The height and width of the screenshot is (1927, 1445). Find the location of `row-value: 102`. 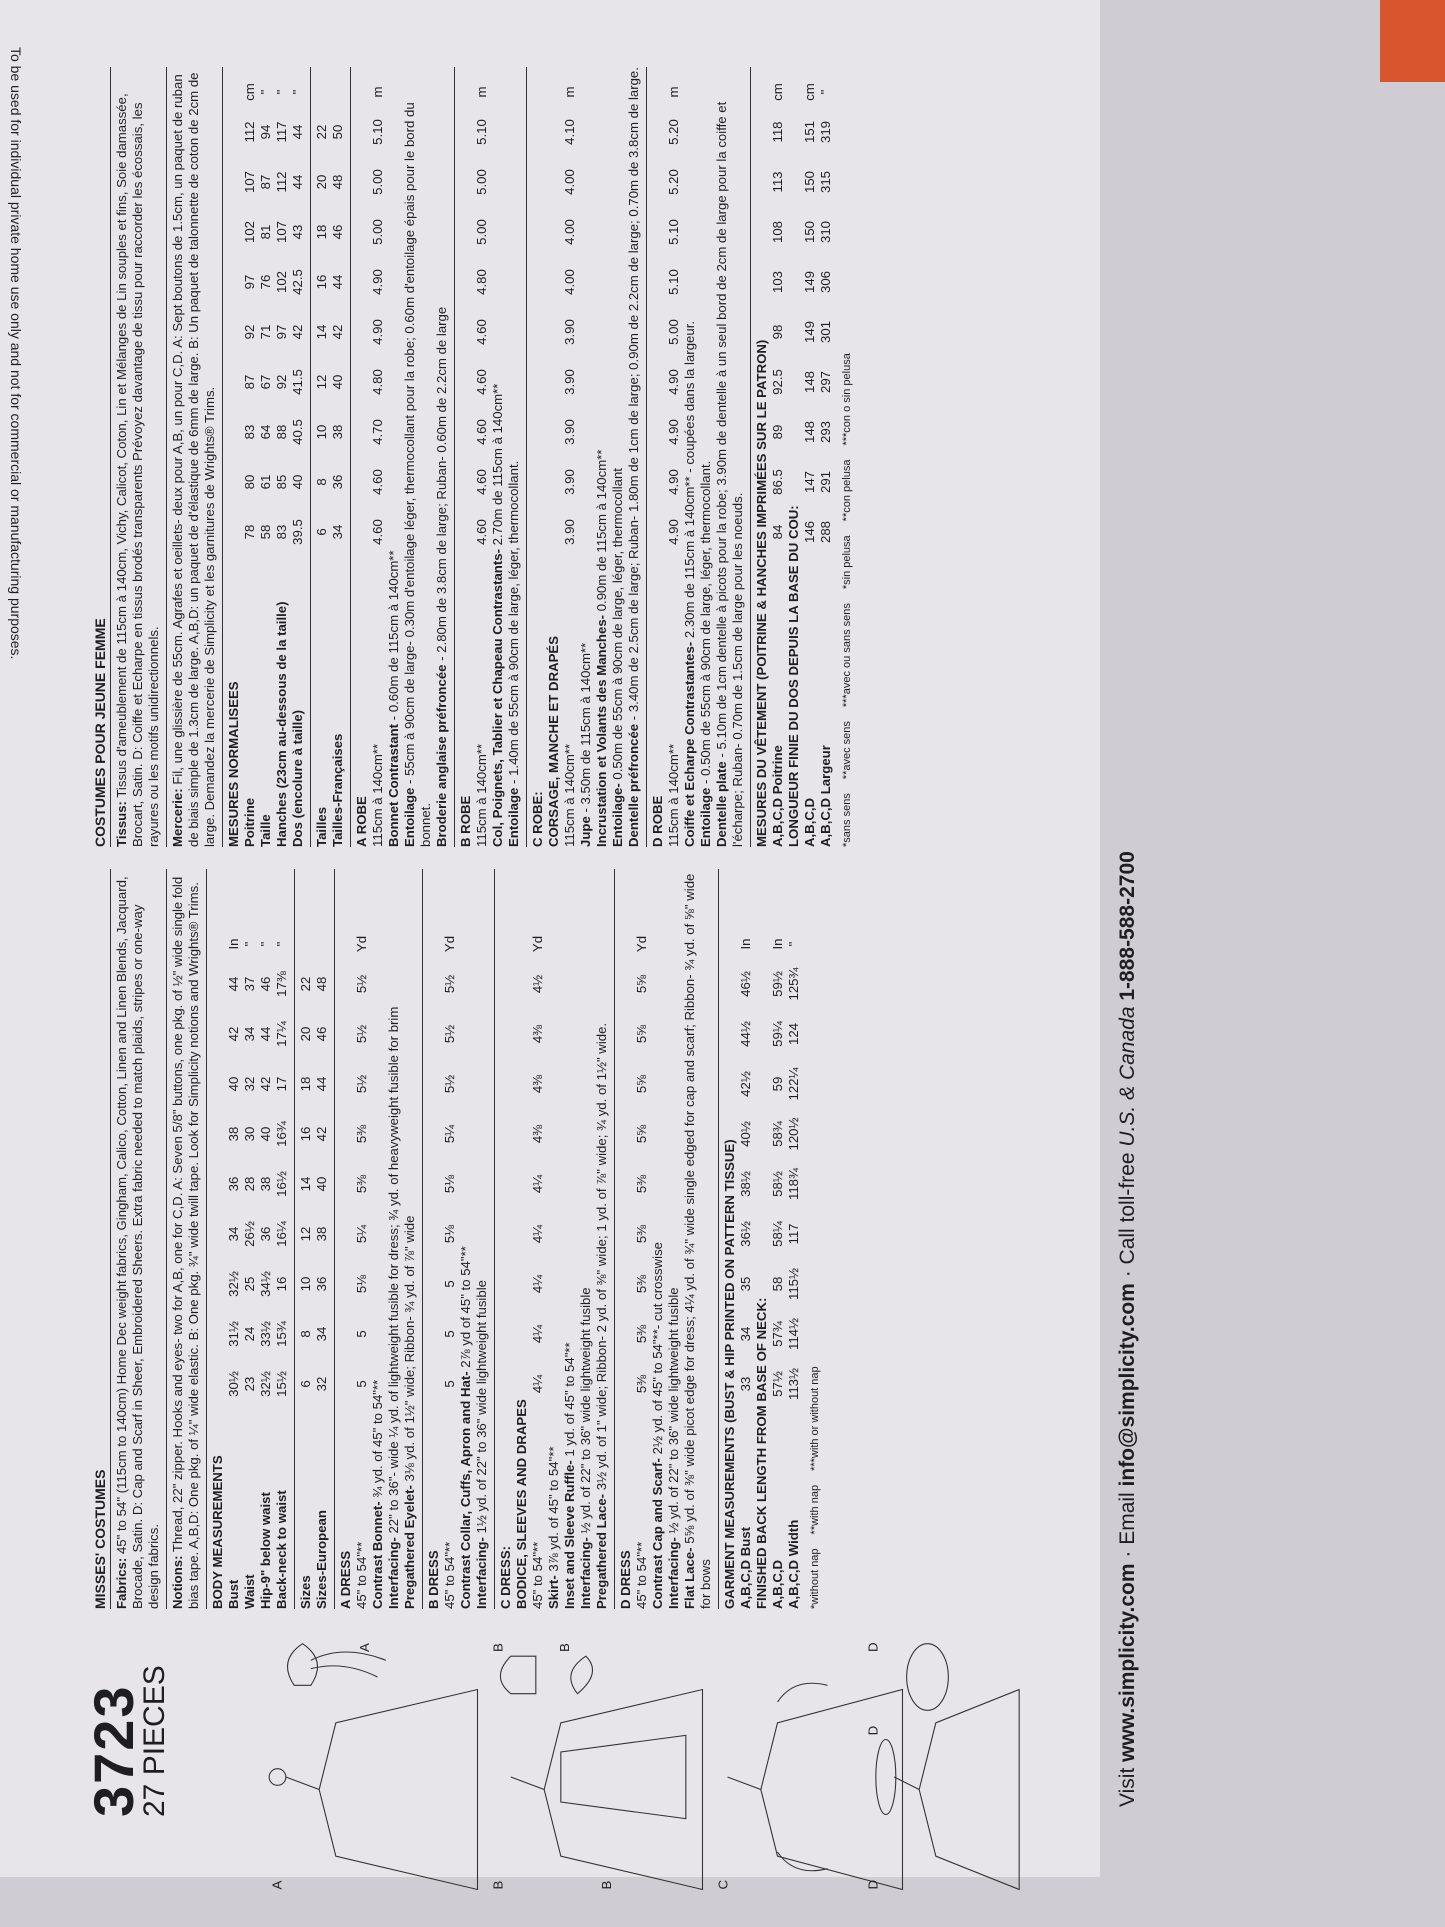

row-value: 102 is located at coordinates (281, 282).